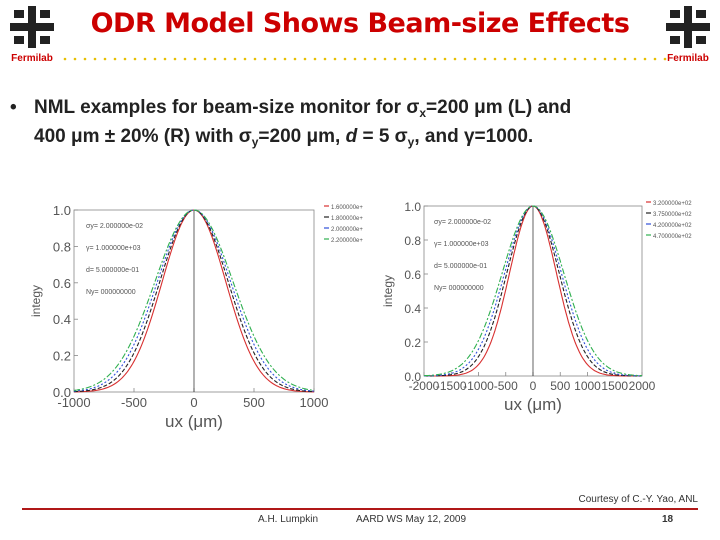  I want to click on bullet-line2-d: d, so click(351, 136).